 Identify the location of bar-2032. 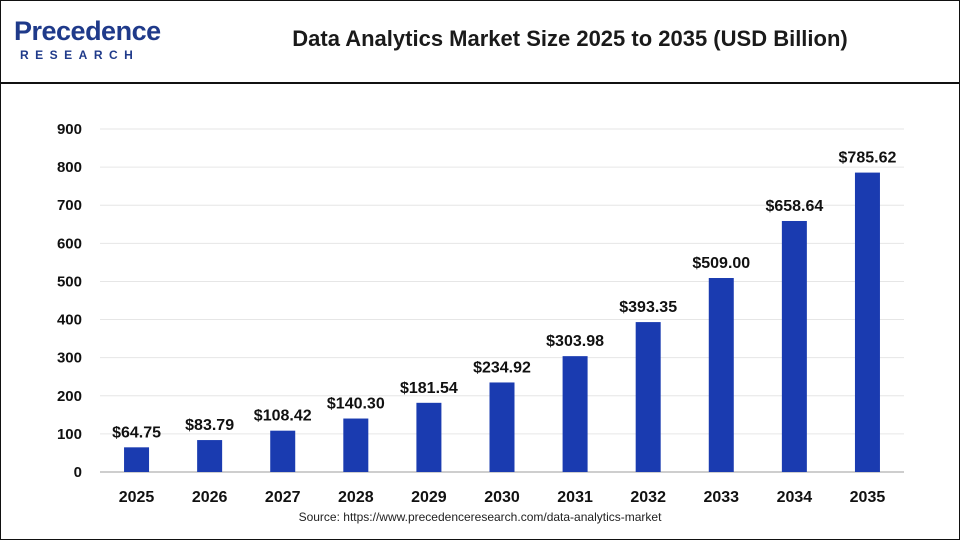
(648, 397).